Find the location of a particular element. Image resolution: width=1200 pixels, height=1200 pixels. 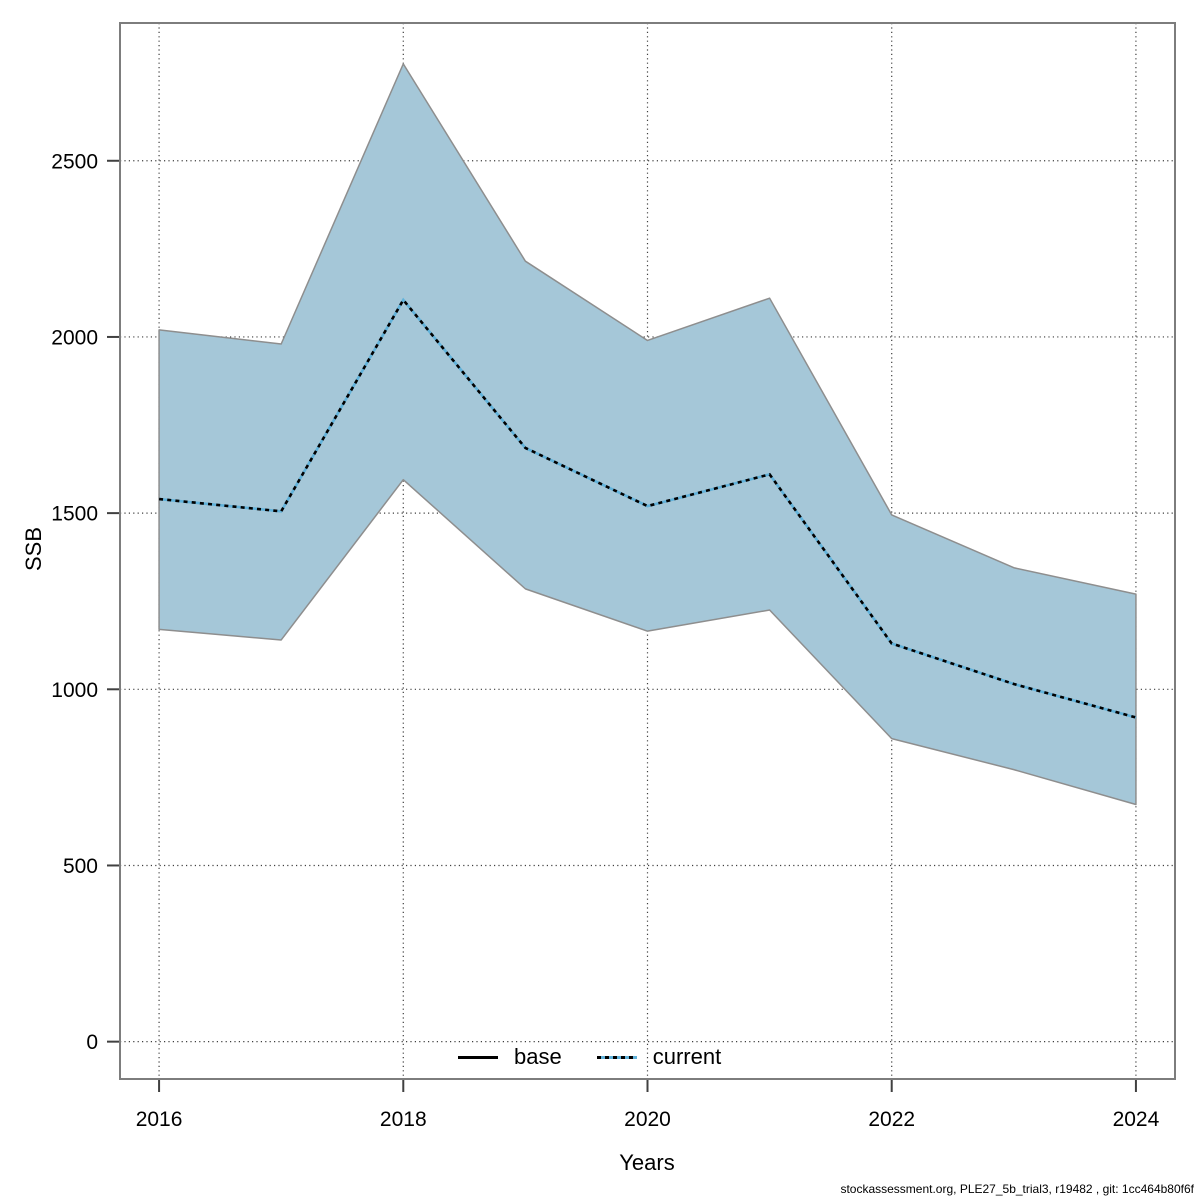

x-tick-label: 2024 is located at coordinates (1136, 1119).